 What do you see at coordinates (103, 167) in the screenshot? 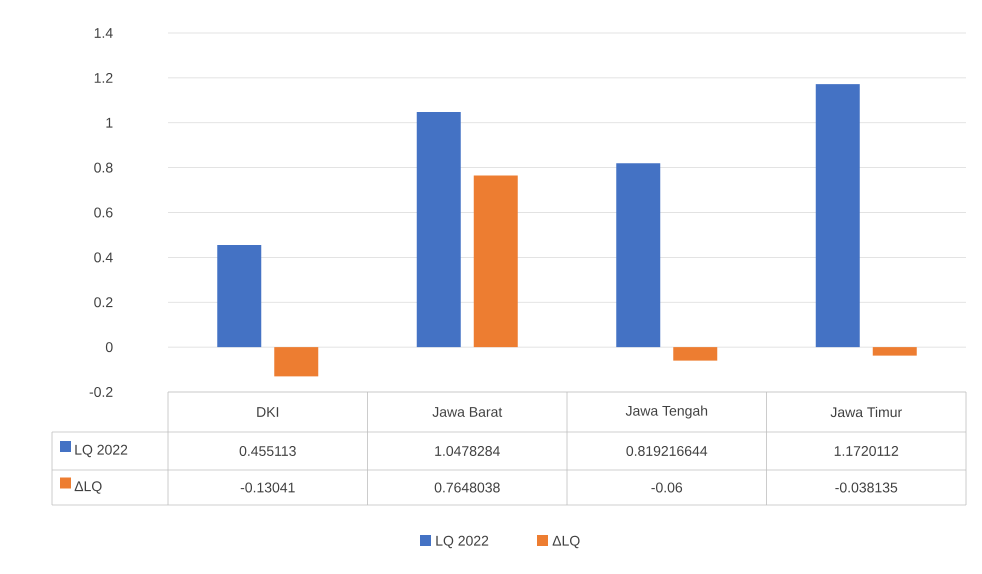
I see `y-tick-label: 0.8` at bounding box center [103, 167].